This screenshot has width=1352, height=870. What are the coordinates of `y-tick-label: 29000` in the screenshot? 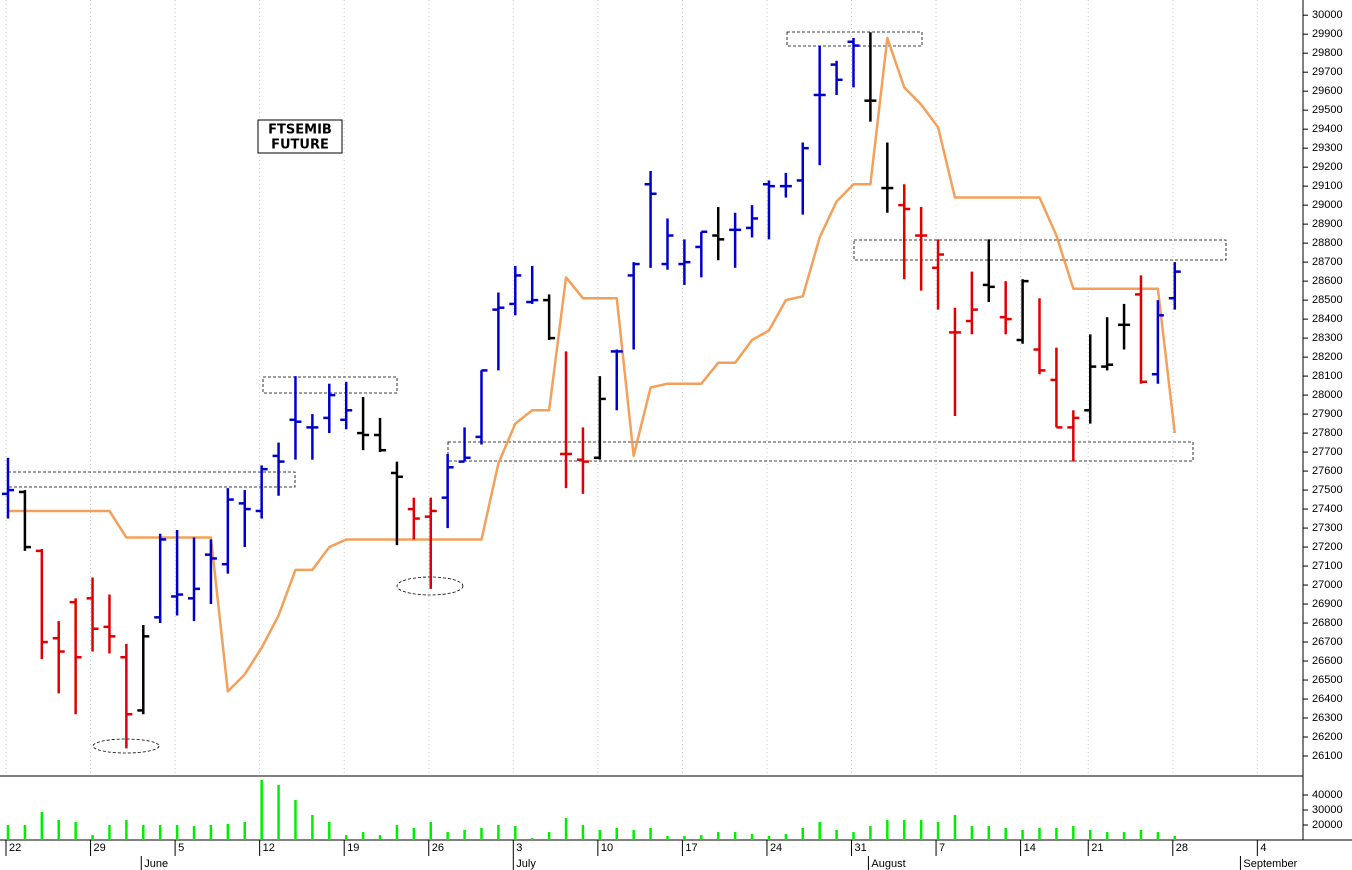 It's located at (1327, 205).